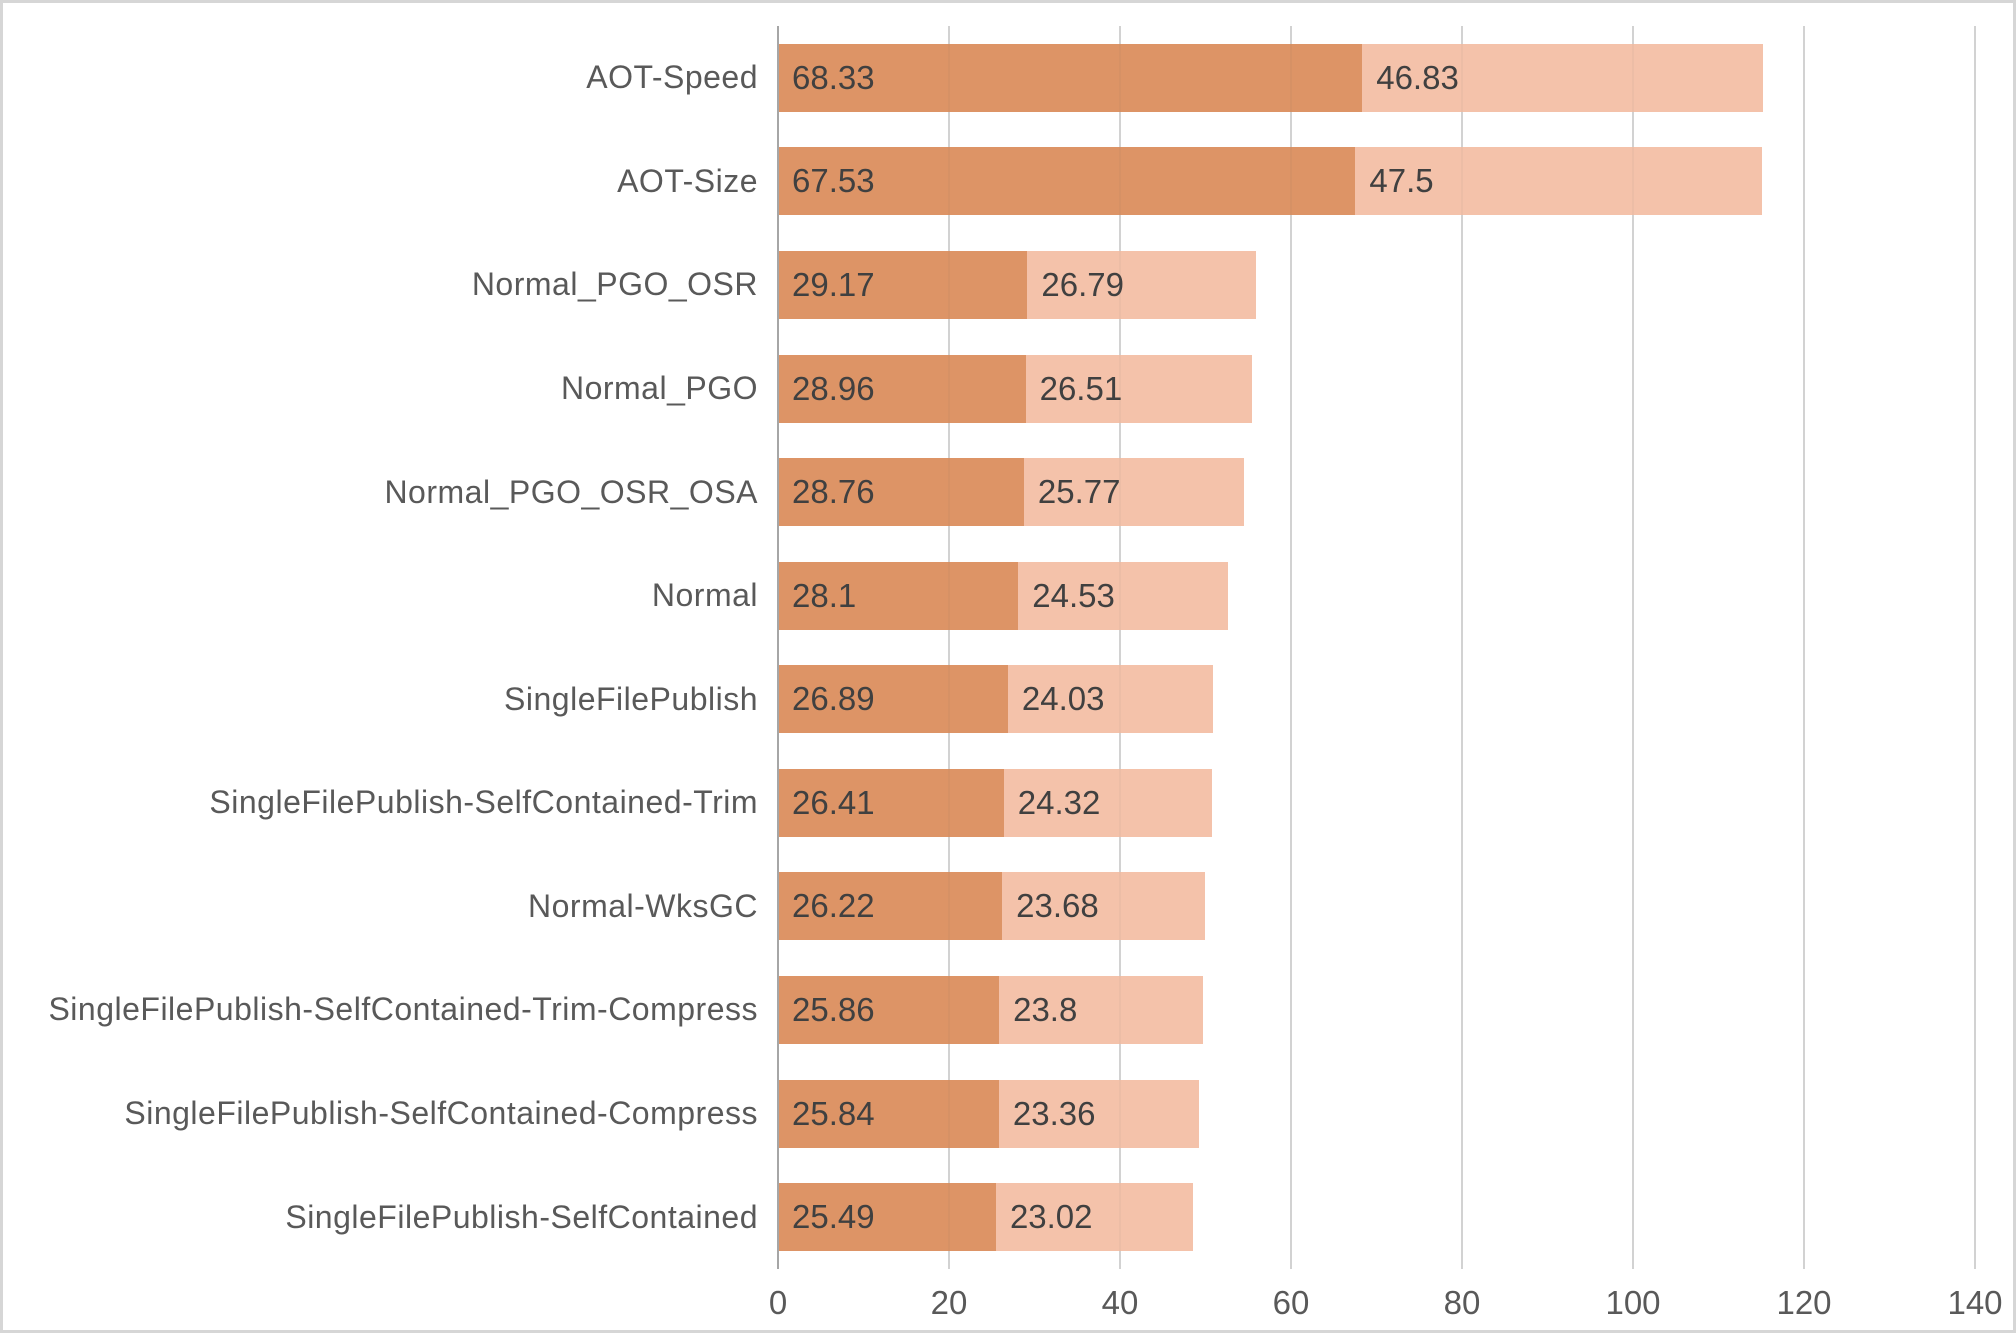 This screenshot has width=2016, height=1333. What do you see at coordinates (1110, 699) in the screenshot?
I see `bar-segment-series2: 24.03` at bounding box center [1110, 699].